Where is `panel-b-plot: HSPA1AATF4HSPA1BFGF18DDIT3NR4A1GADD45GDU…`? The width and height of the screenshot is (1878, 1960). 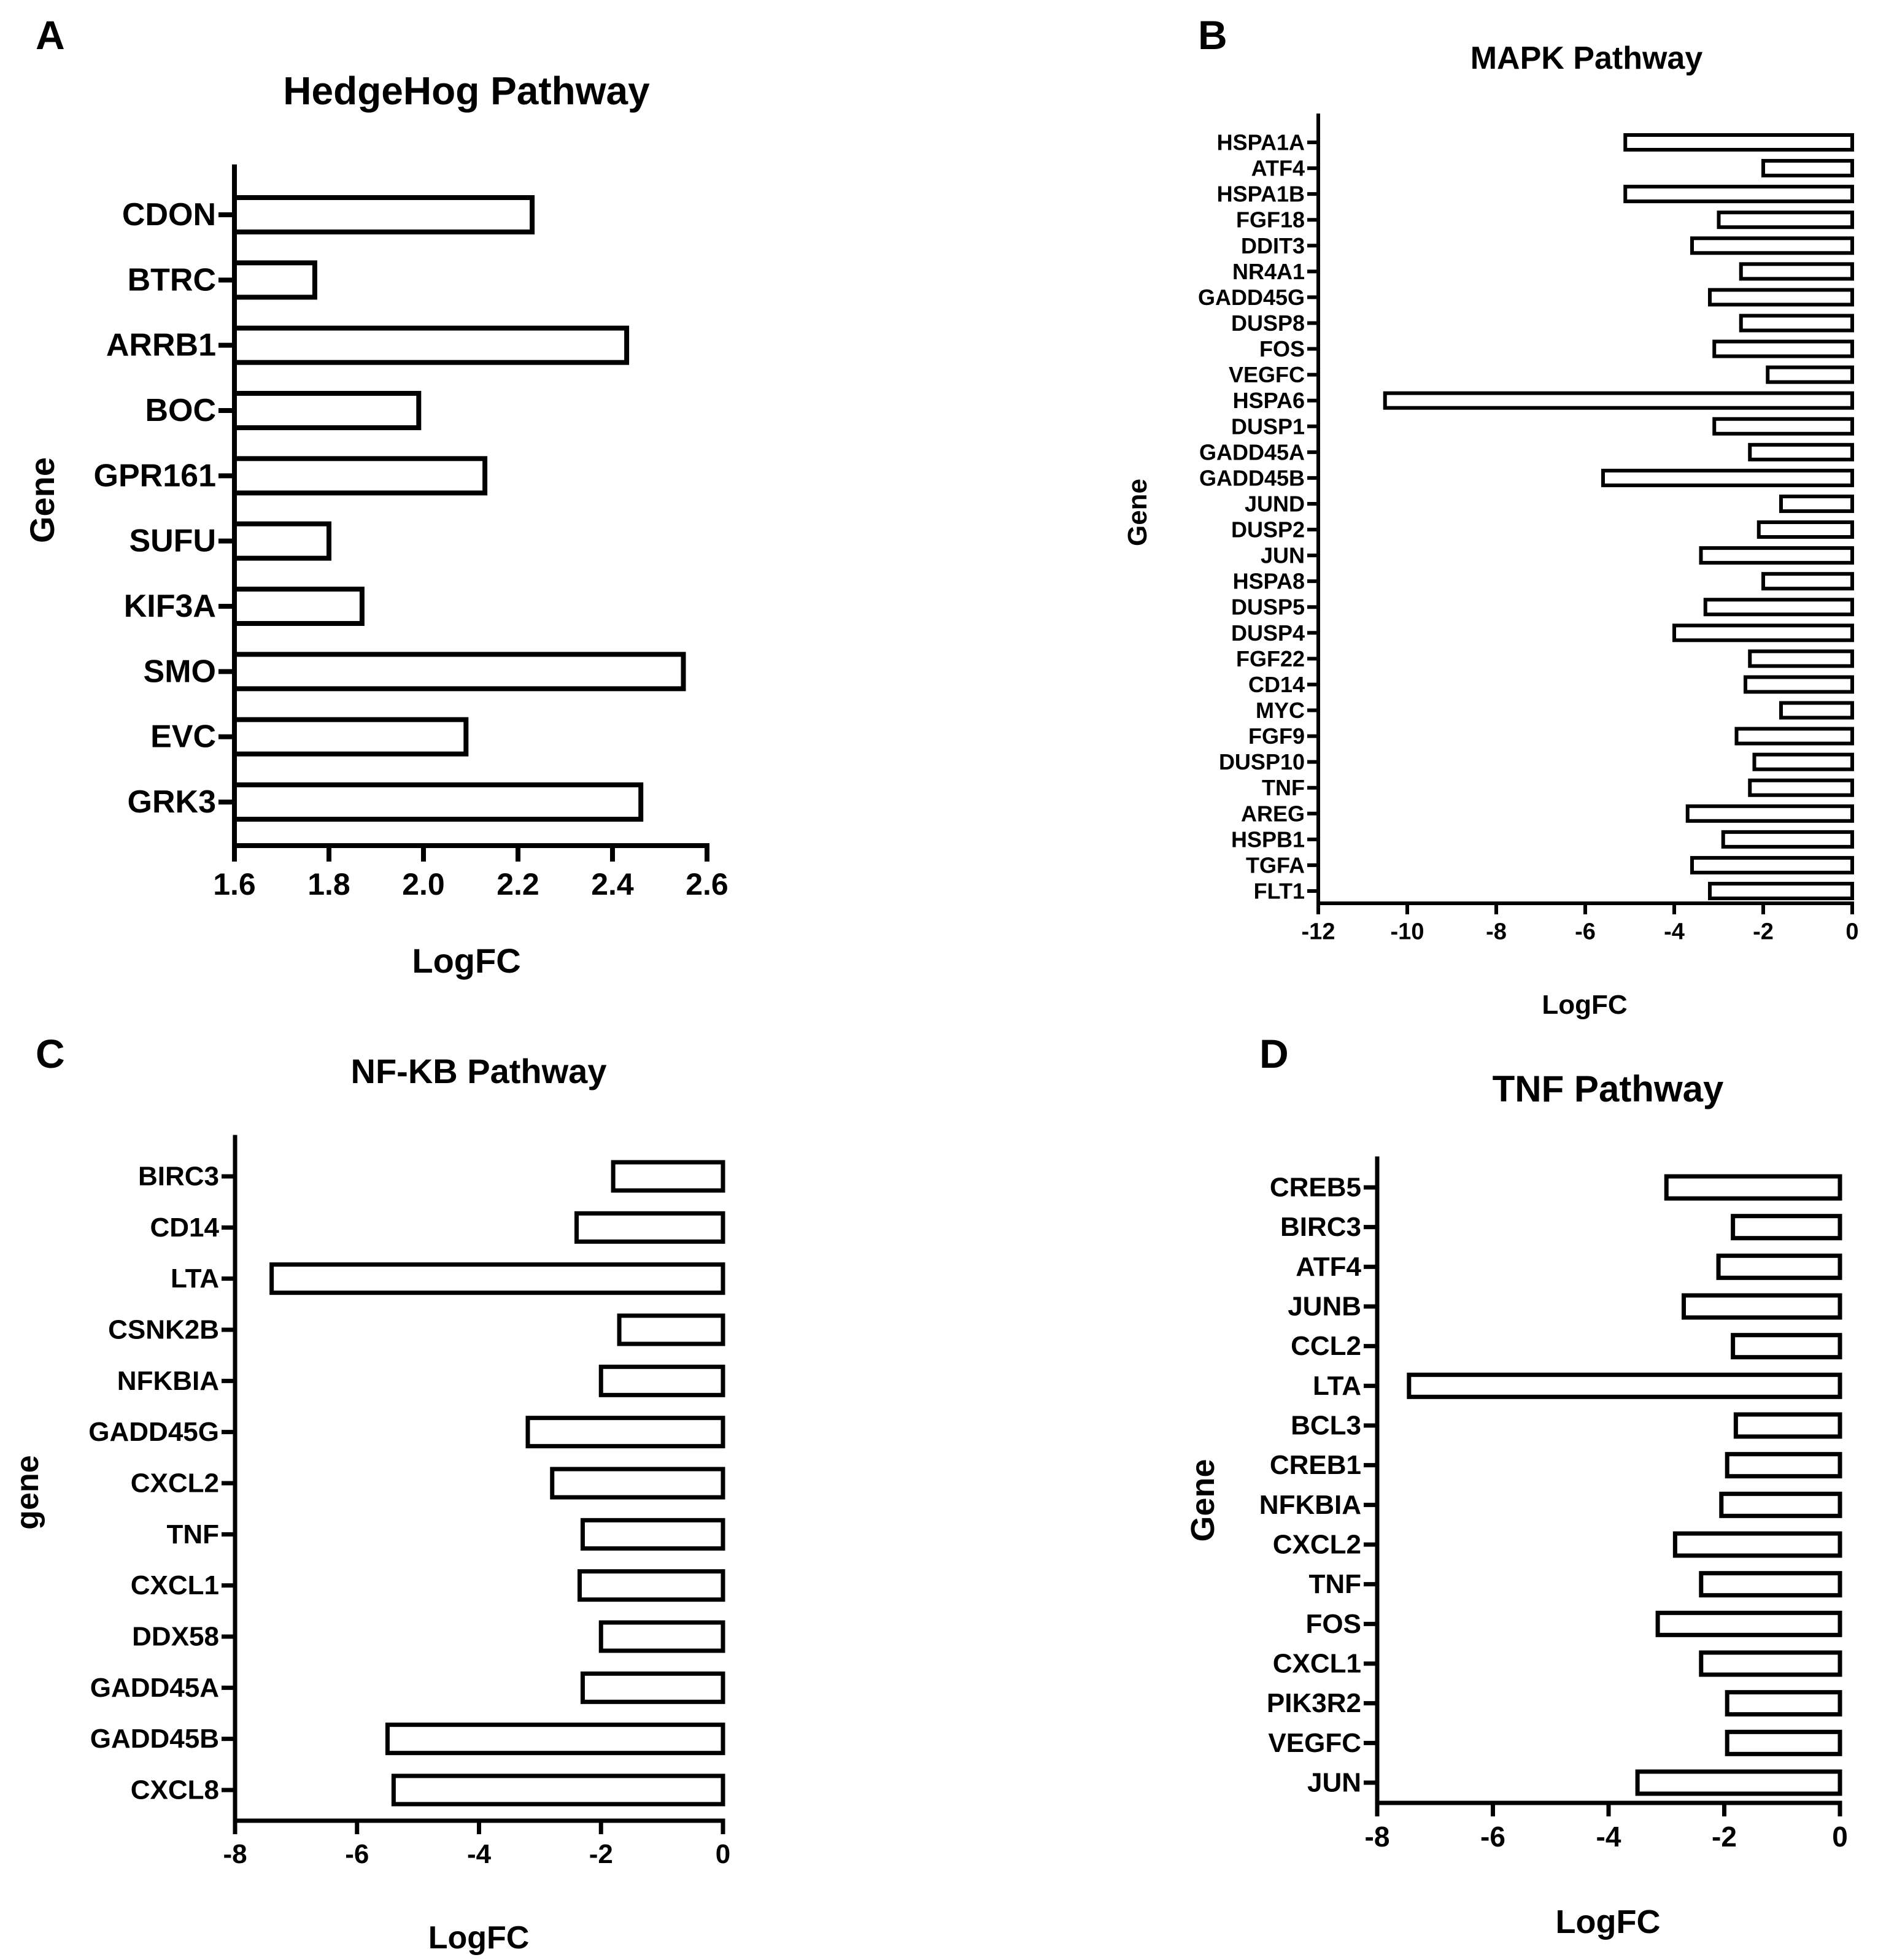
panel-b-plot: HSPA1AATF4HSPA1BFGF18DDIT3NR4A1GADD45GDU… is located at coordinates (1529, 529).